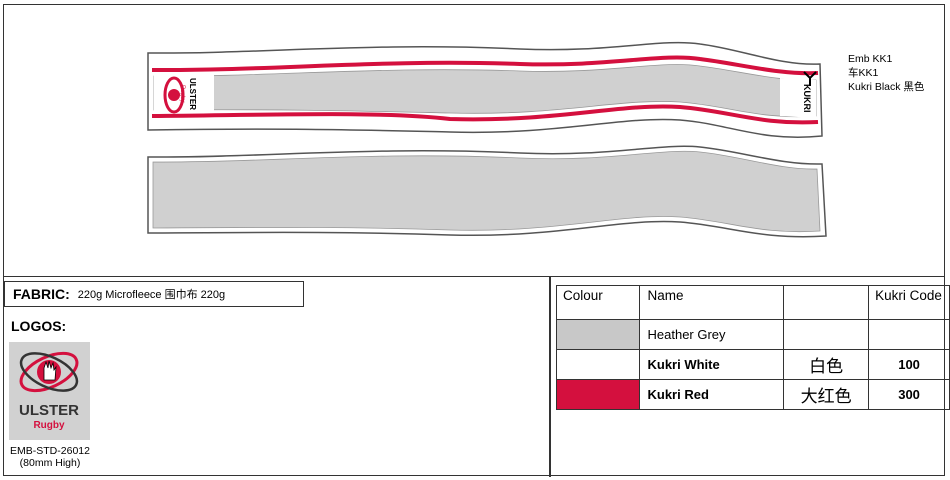 The image size is (950, 480). What do you see at coordinates (39, 326) in the screenshot?
I see `logos-title: LOGOS:` at bounding box center [39, 326].